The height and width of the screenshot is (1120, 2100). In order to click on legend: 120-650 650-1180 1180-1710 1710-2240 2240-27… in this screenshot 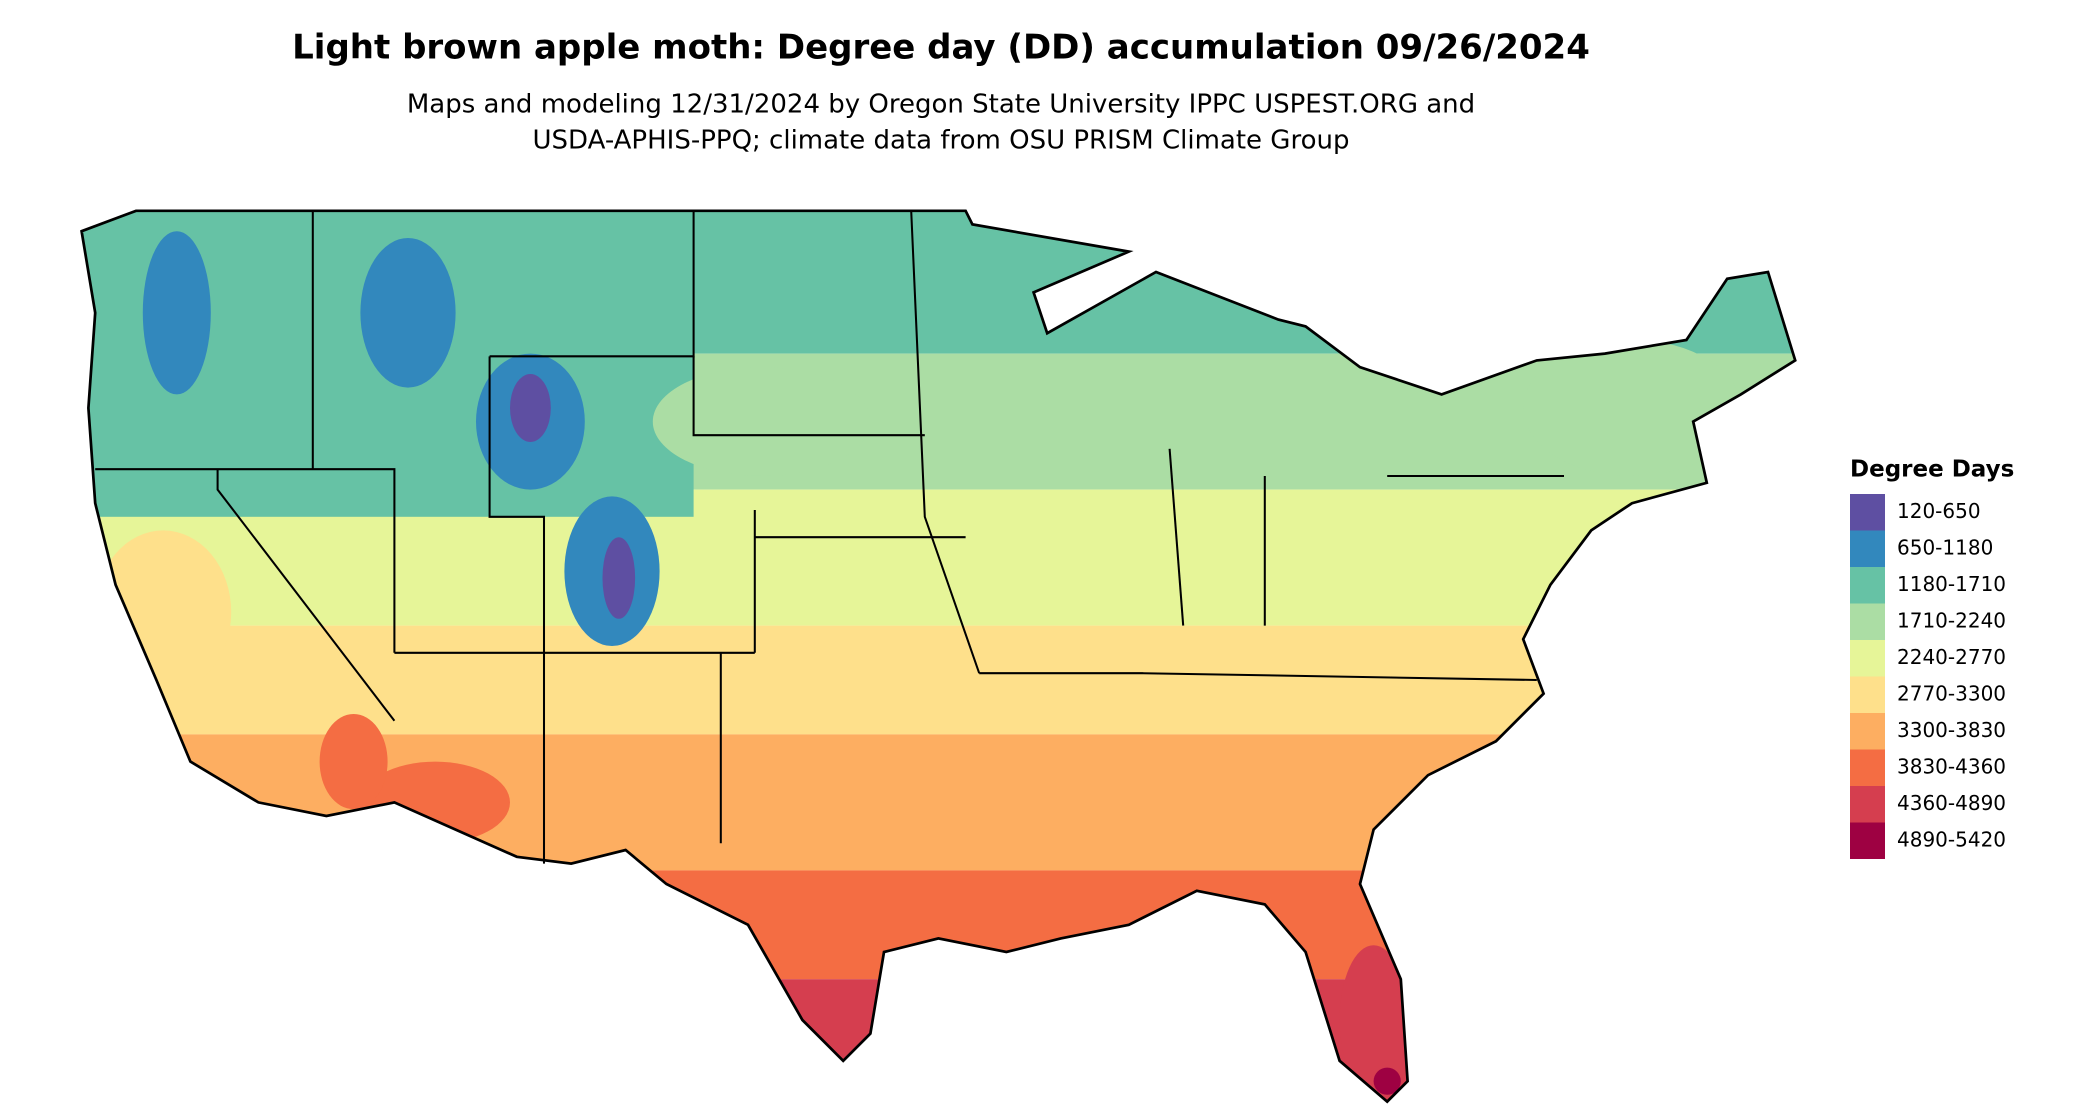, I will do `click(1928, 676)`.